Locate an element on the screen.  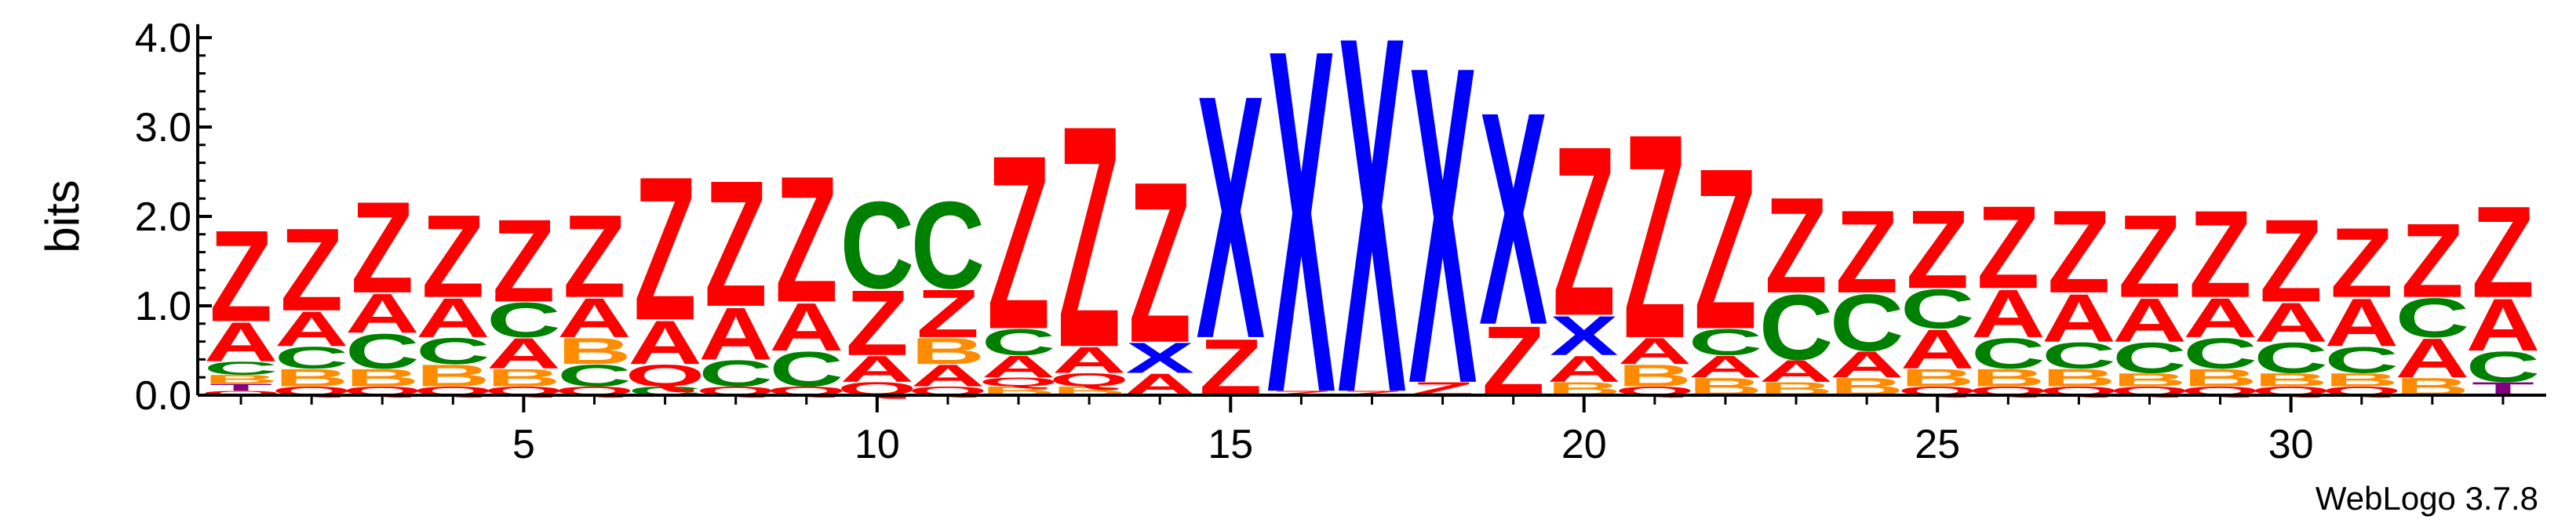
y-axis-title: bits is located at coordinates (62, 216).